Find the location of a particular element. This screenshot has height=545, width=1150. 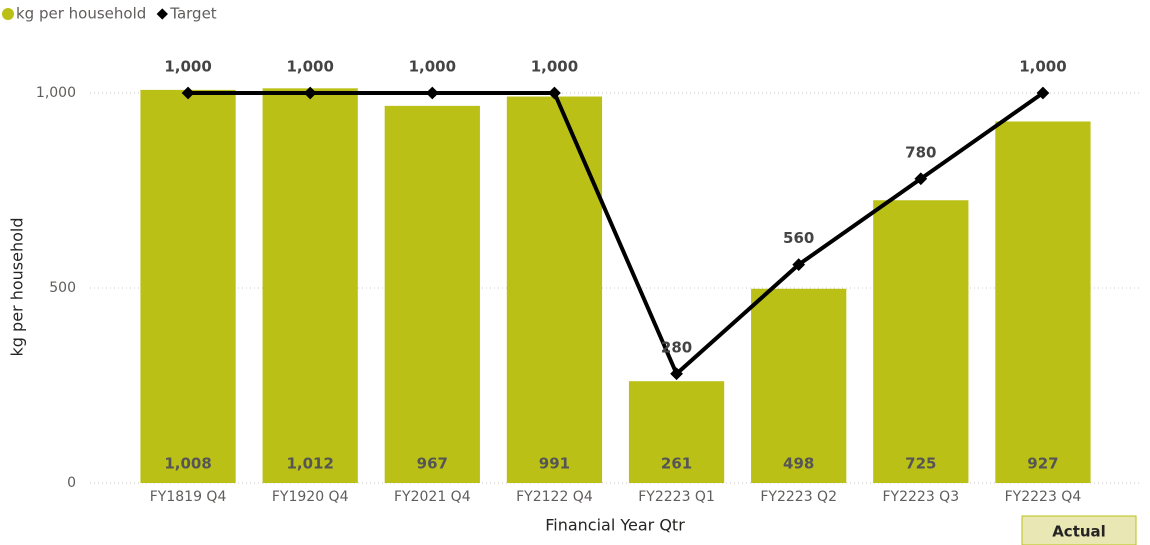

y-tick-label: 500 is located at coordinates (62, 288).